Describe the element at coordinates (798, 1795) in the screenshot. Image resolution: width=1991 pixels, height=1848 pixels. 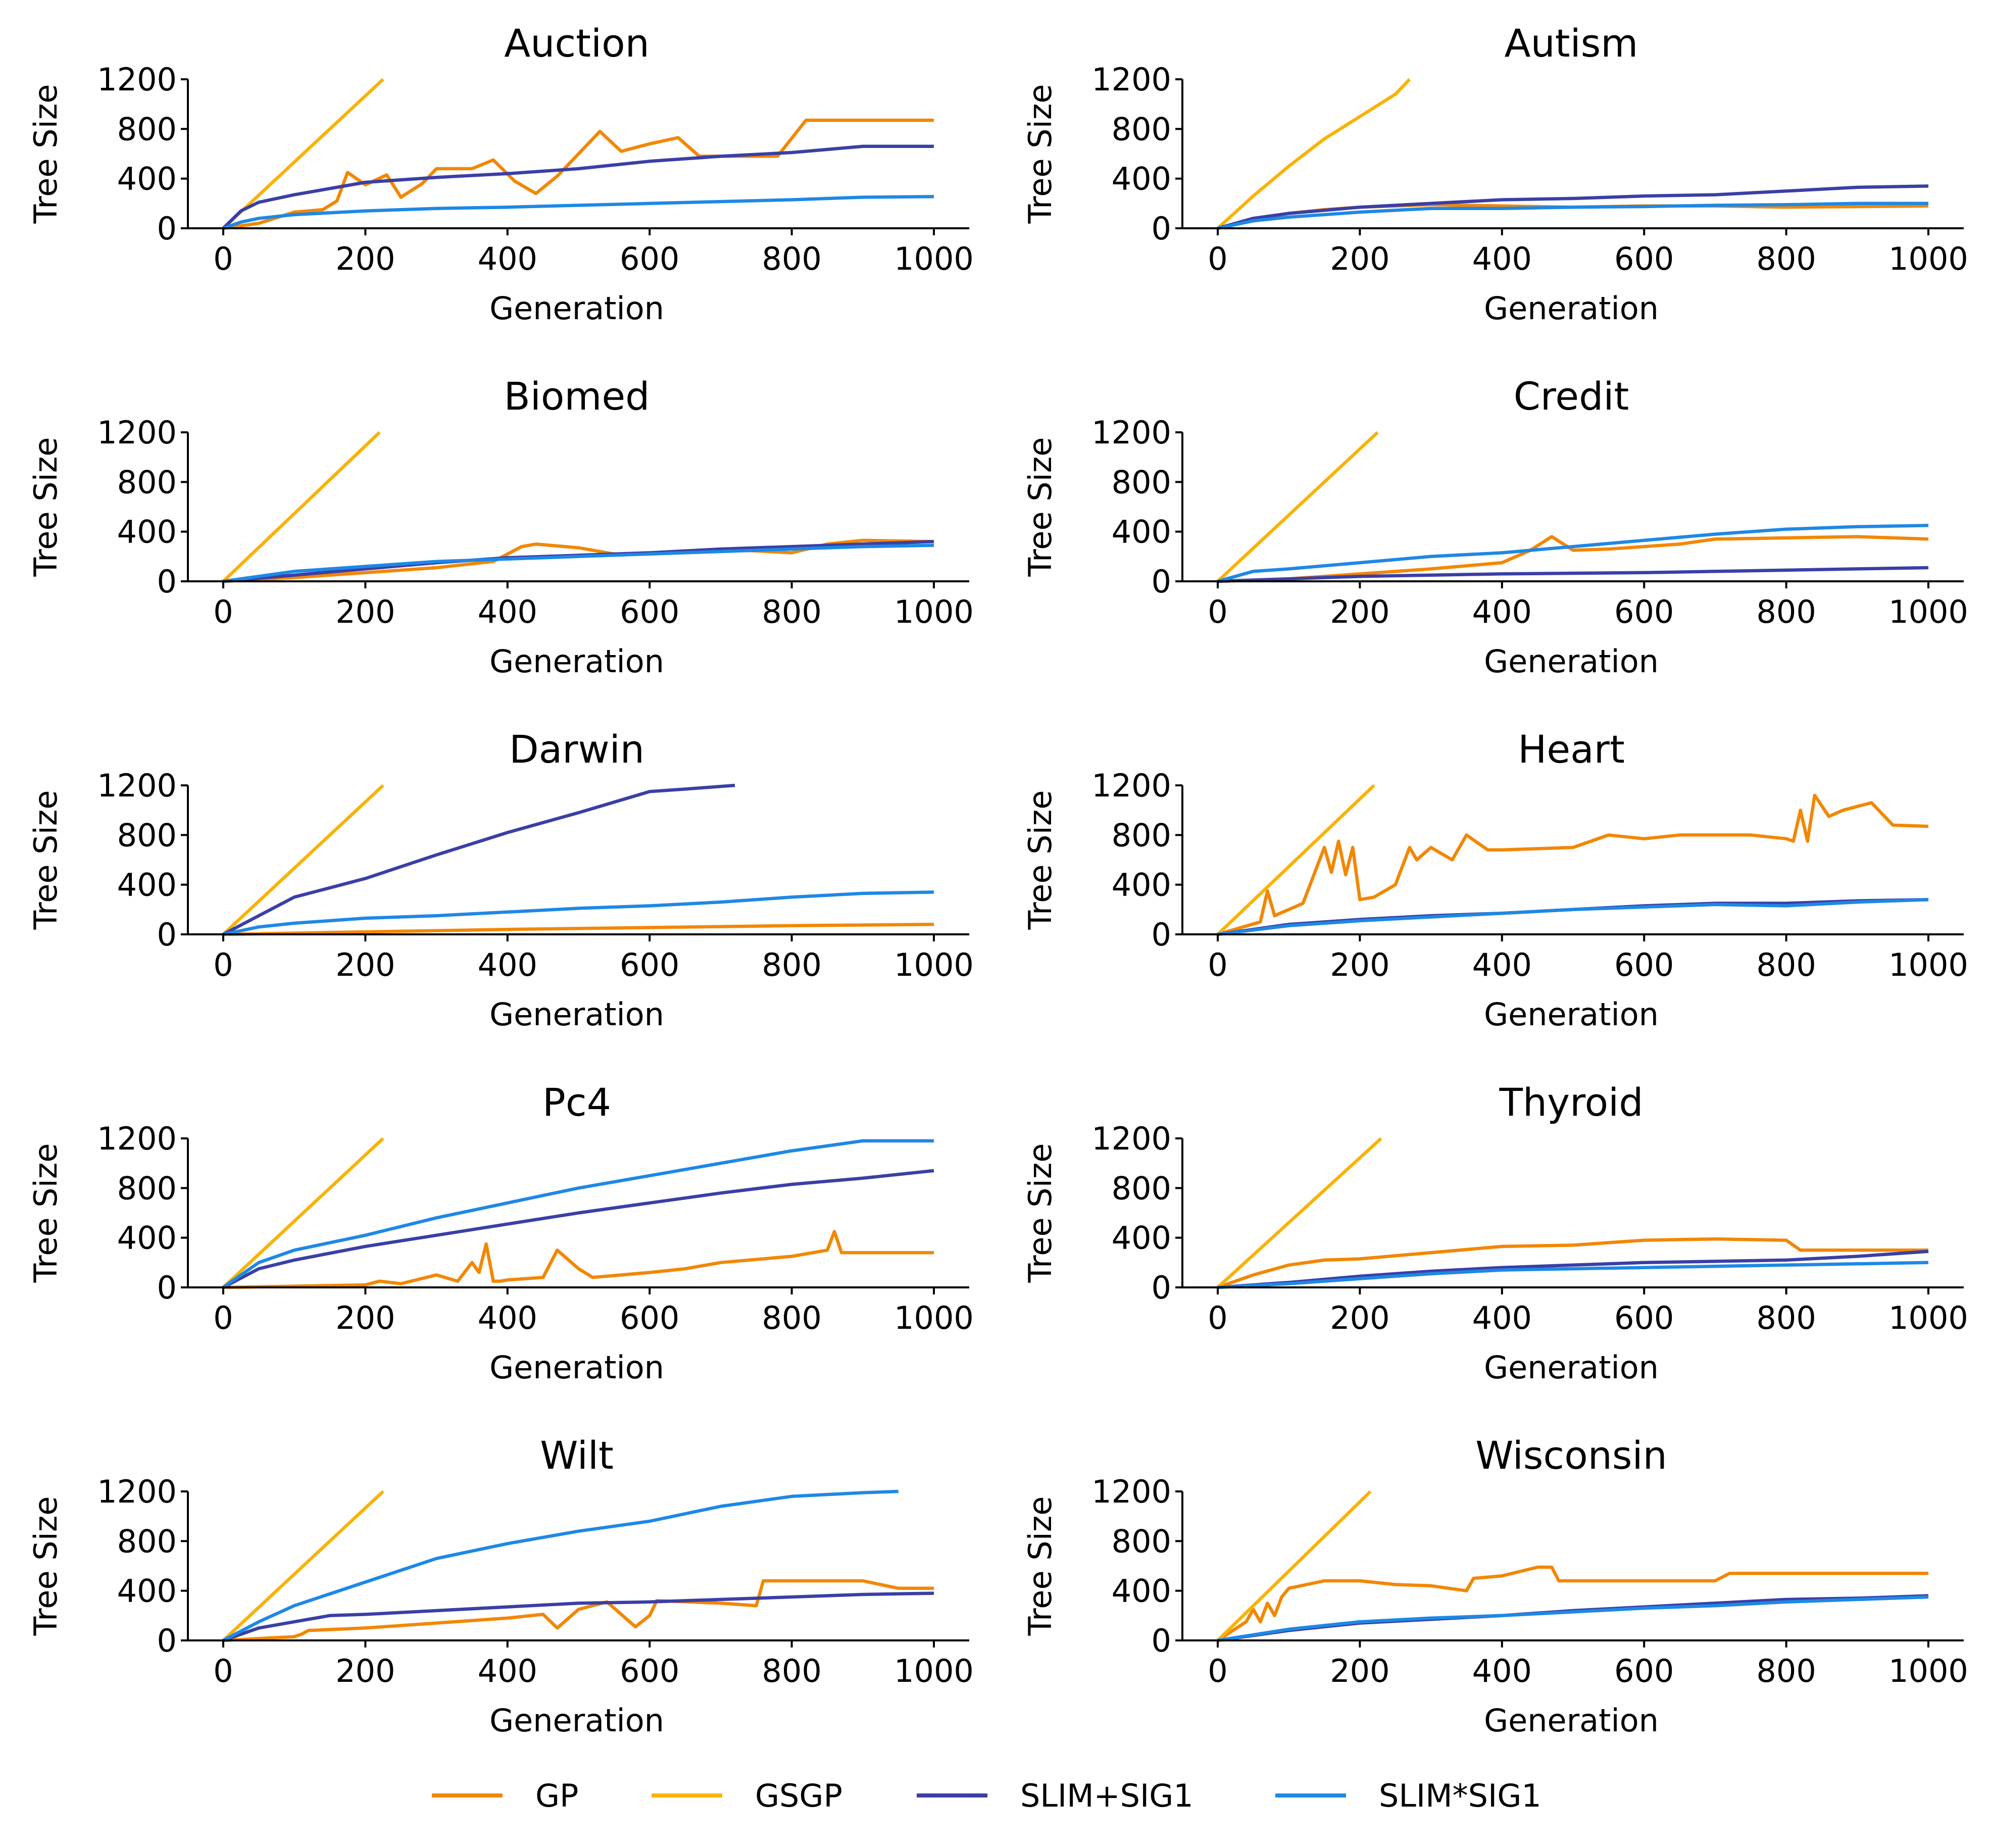
I see `legend-label: GSGP` at that location.